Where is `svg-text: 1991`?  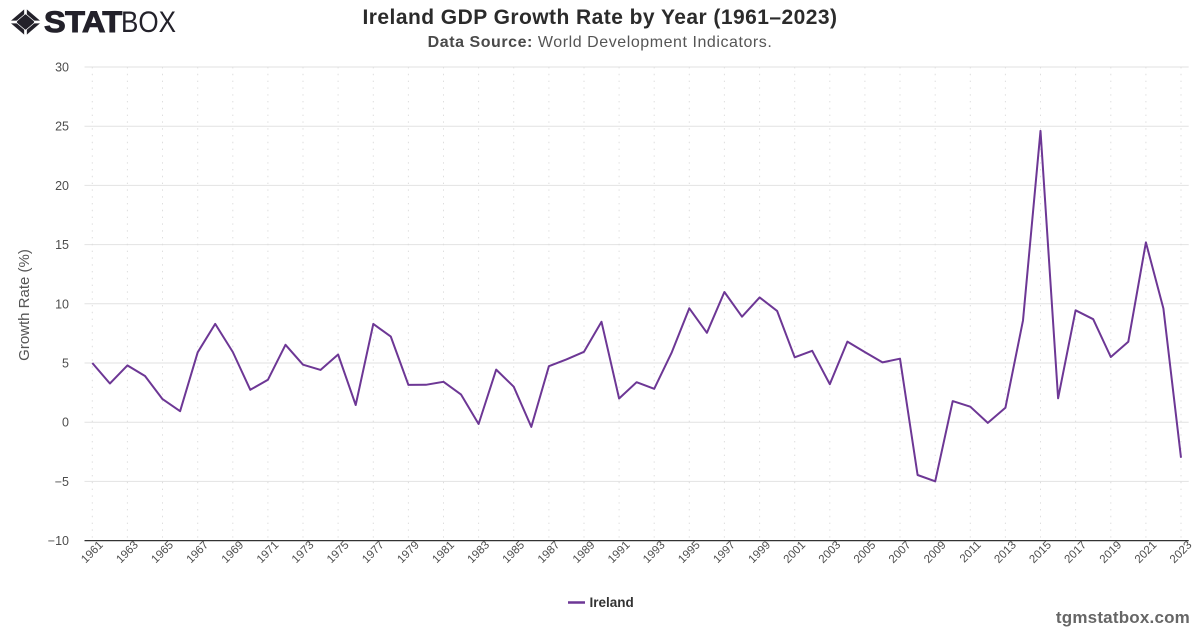
svg-text: 1991 is located at coordinates (619, 552).